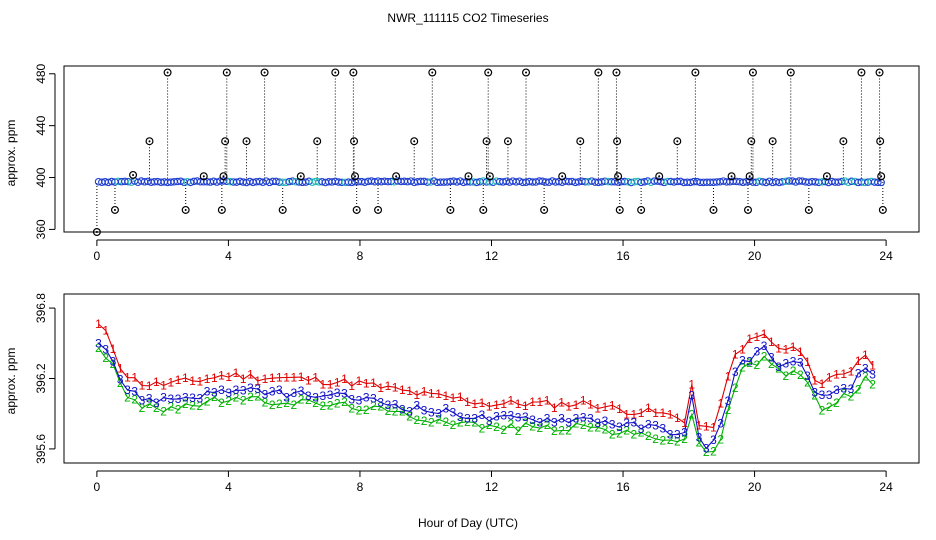 The image size is (936, 540). Describe the element at coordinates (755, 487) in the screenshot. I see `bottom-x-tick-label: 20` at that location.